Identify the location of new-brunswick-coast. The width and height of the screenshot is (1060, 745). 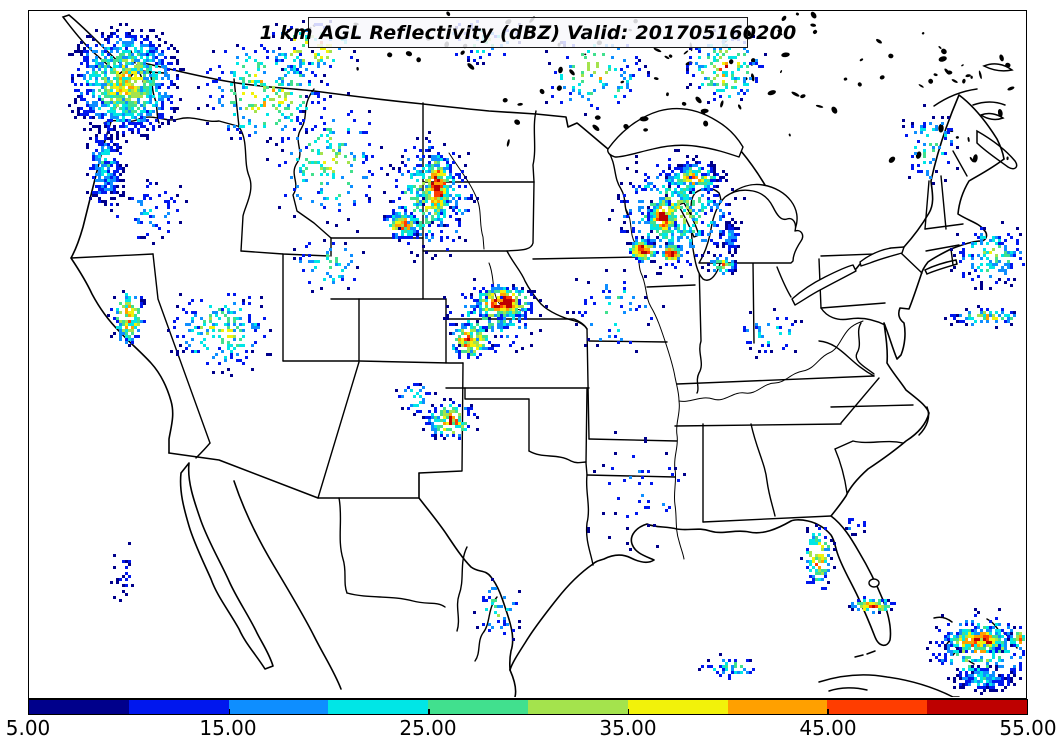
(969, 97).